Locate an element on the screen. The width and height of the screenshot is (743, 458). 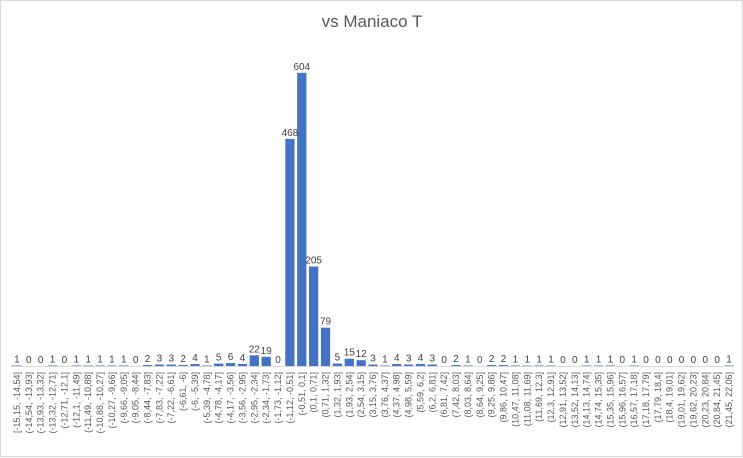
x-tick-label: (-2,34, -1,73] is located at coordinates (266, 398).